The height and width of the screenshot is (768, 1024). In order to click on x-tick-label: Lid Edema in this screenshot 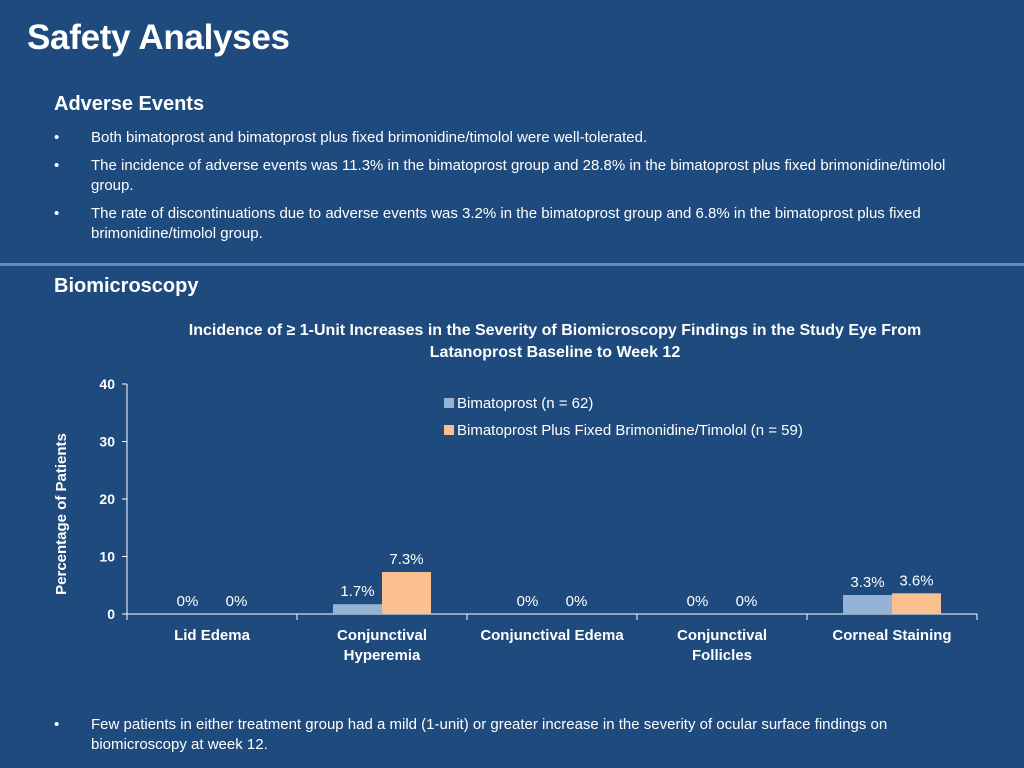, I will do `click(212, 635)`.